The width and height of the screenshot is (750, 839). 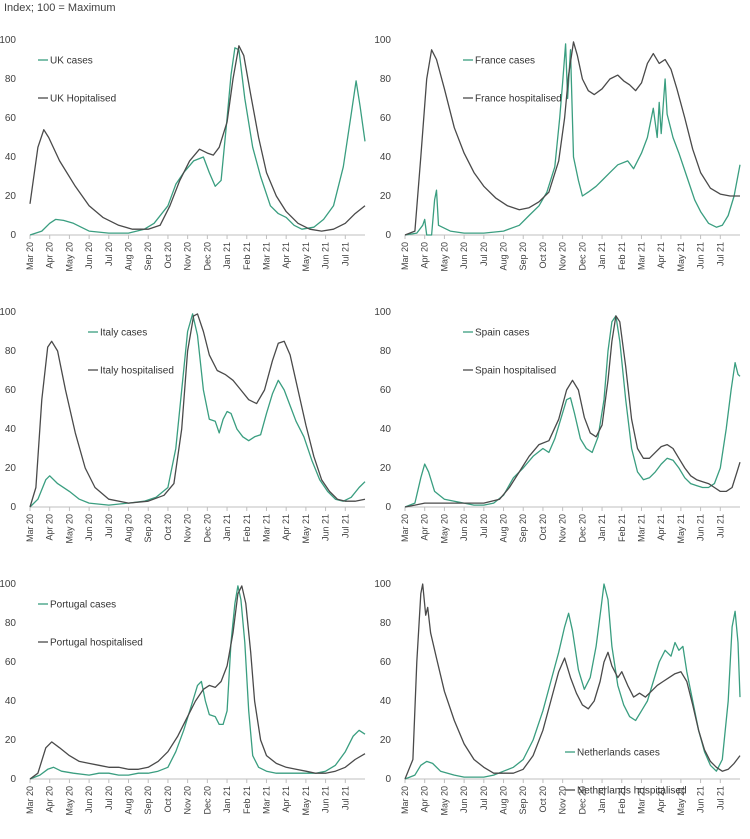 What do you see at coordinates (572, 138) in the screenshot?
I see `france-hospitalised-line` at bounding box center [572, 138].